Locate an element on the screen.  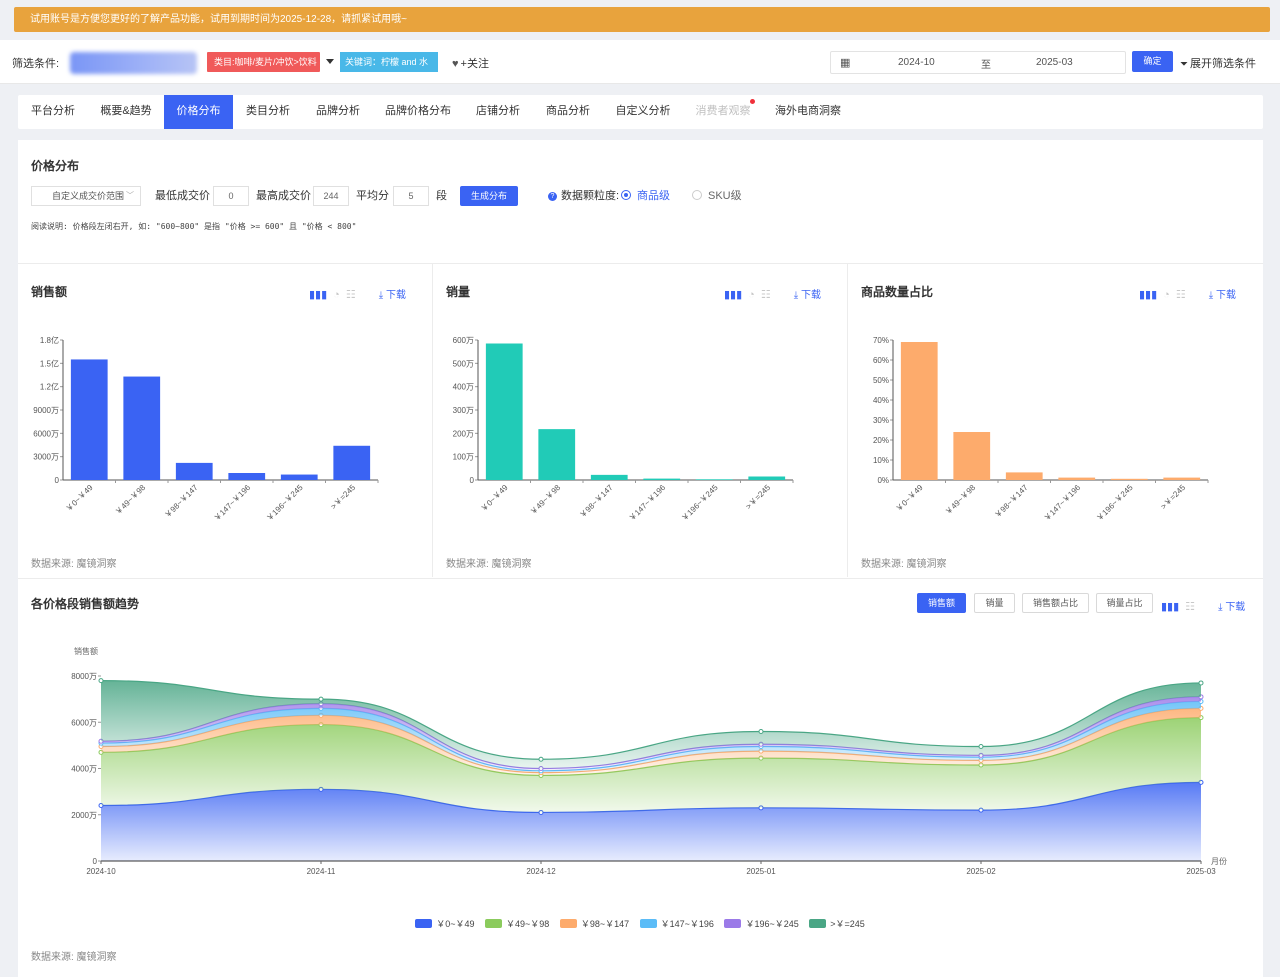
generate-button: 生成分布 is located at coordinates (489, 196).